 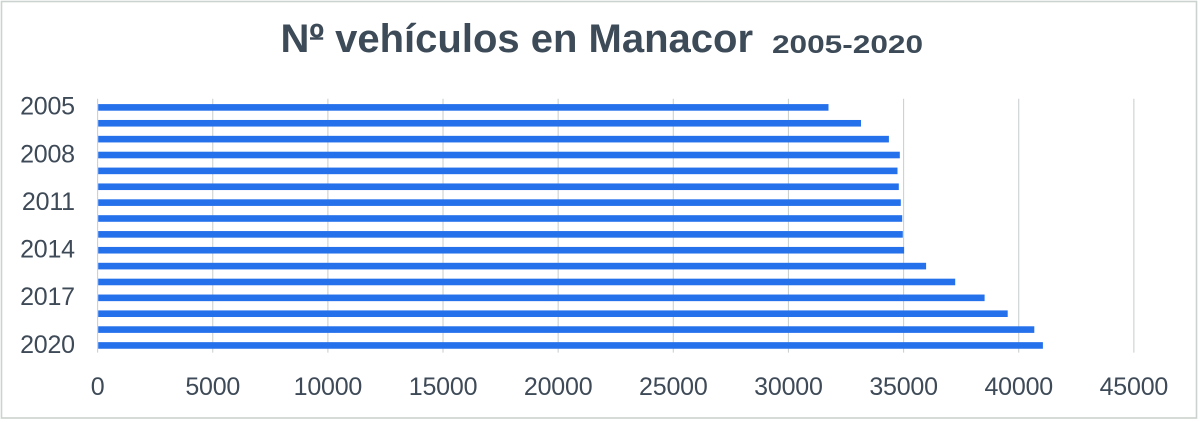 I want to click on svg-text: 2014, so click(x=47, y=250).